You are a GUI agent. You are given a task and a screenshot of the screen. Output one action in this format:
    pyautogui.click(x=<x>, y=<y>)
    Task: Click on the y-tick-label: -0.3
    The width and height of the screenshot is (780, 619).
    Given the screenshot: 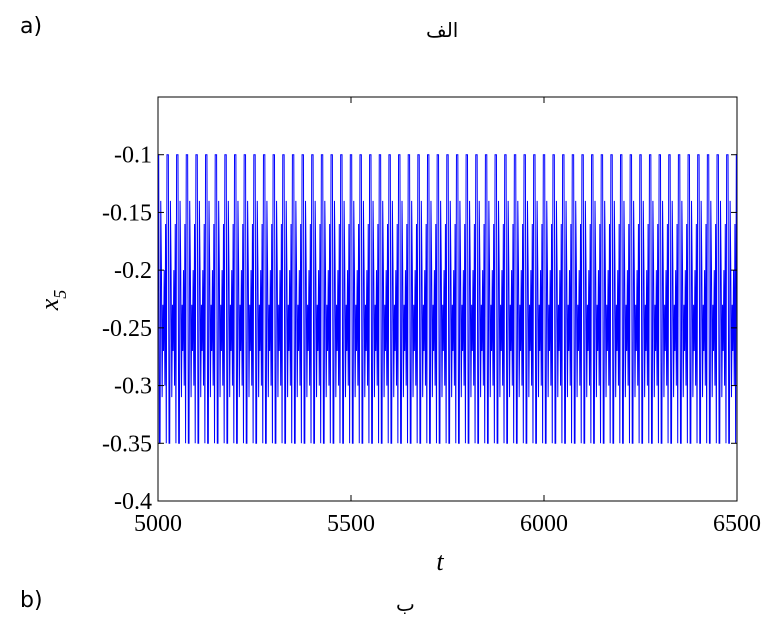 What is the action you would take?
    pyautogui.click(x=133, y=387)
    